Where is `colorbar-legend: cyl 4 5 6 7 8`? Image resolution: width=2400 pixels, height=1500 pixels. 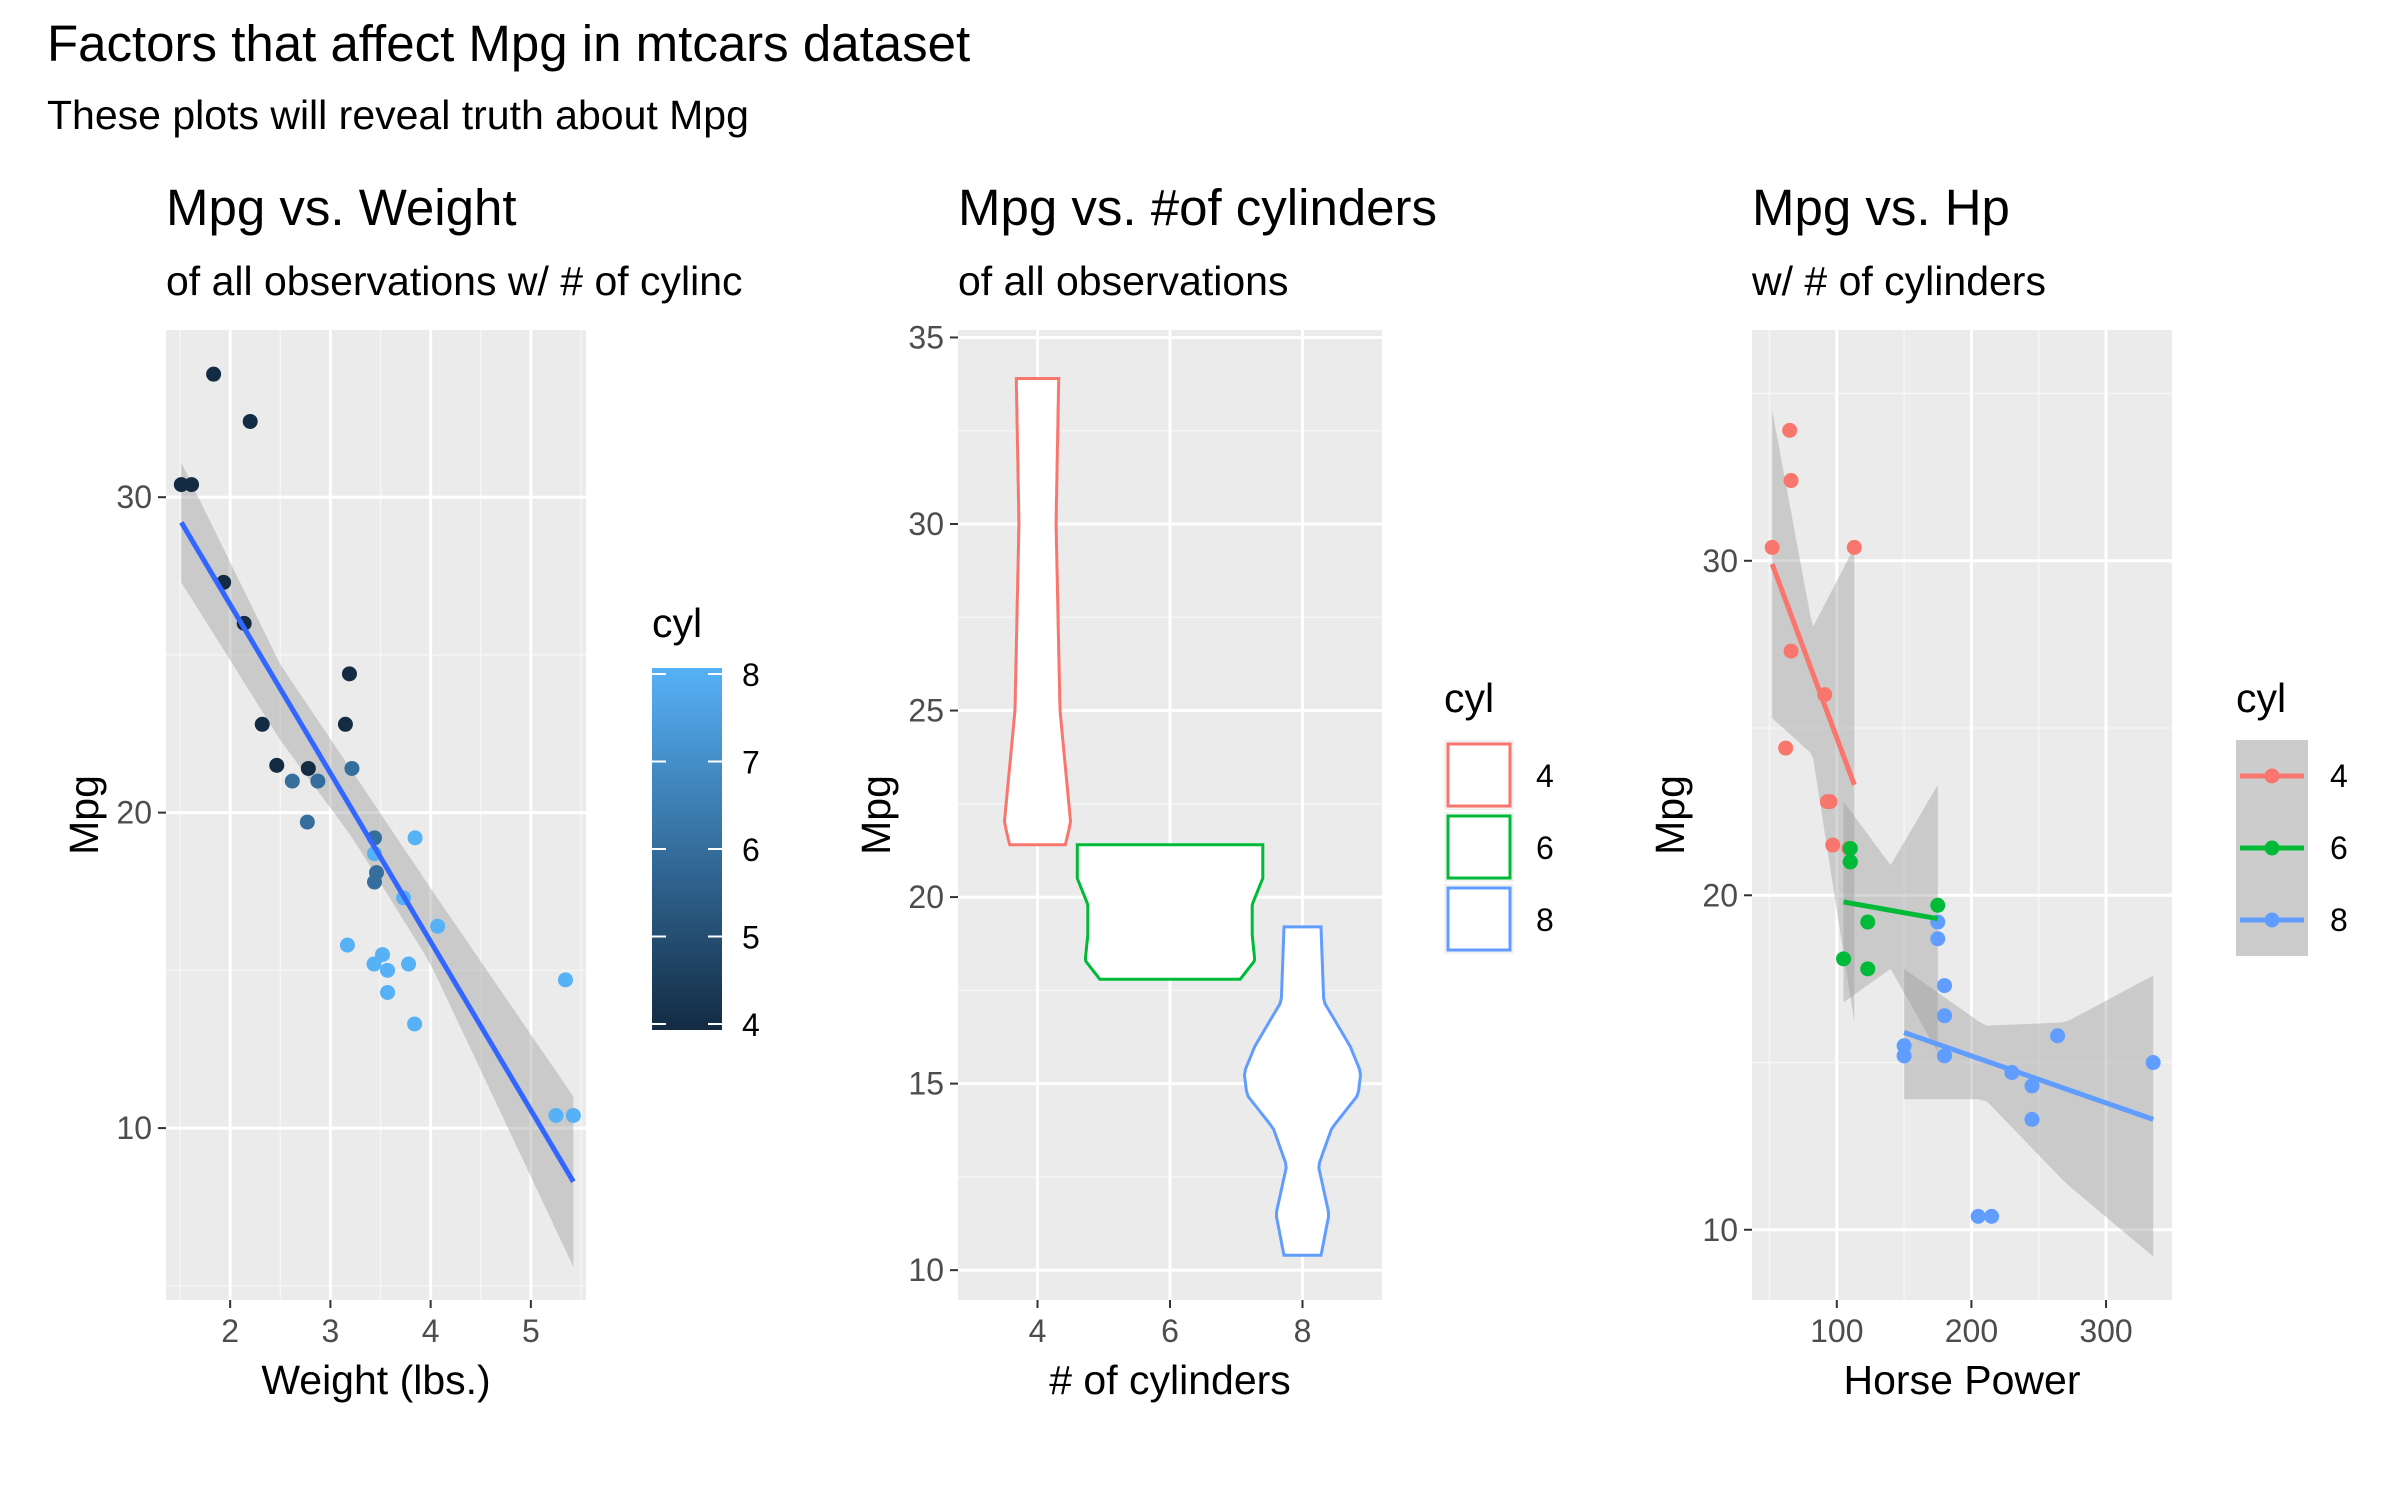
colorbar-legend: cyl 4 5 6 7 8 is located at coordinates (706, 821).